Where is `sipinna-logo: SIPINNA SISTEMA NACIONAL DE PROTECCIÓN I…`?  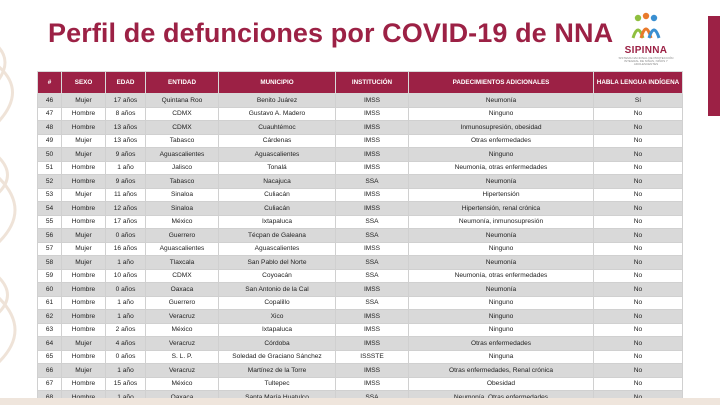
sipinna-logo: SIPINNA SISTEMA NACIONAL DE PROTECCIÓN I… is located at coordinates (646, 39).